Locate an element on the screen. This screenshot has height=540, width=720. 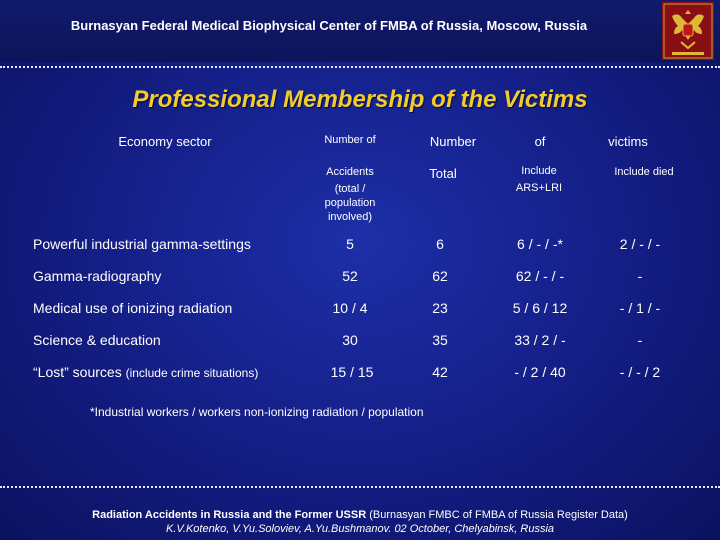
row3-accidents: 10 / 4 is located at coordinates (350, 308).